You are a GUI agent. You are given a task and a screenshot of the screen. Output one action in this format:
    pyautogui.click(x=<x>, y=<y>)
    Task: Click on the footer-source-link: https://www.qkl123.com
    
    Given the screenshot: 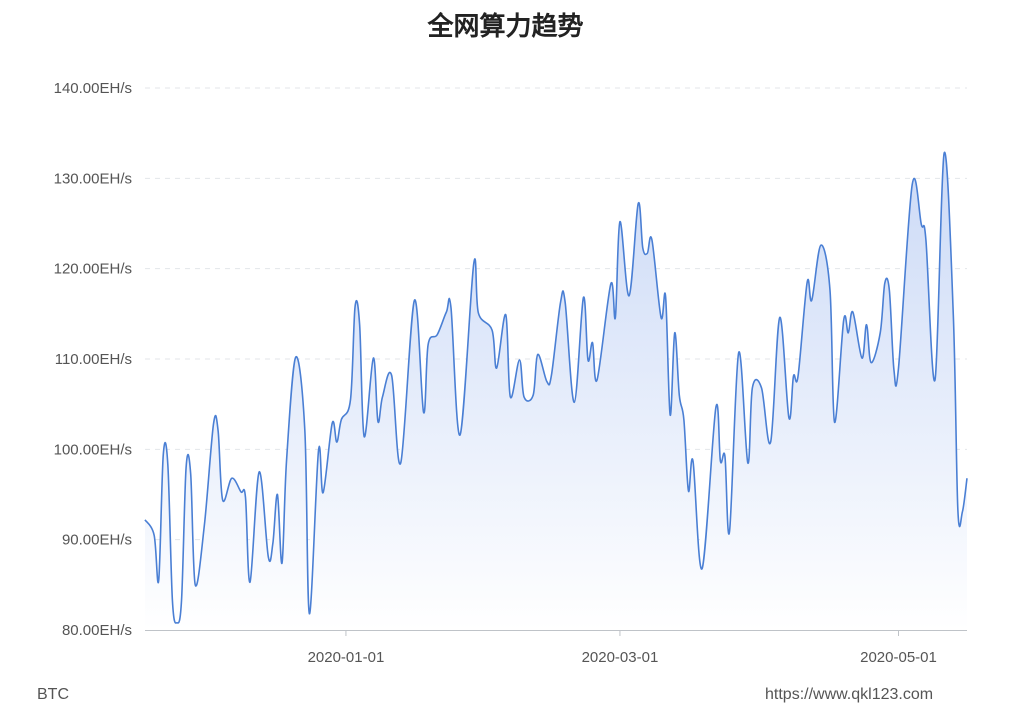 What is the action you would take?
    pyautogui.click(x=849, y=695)
    